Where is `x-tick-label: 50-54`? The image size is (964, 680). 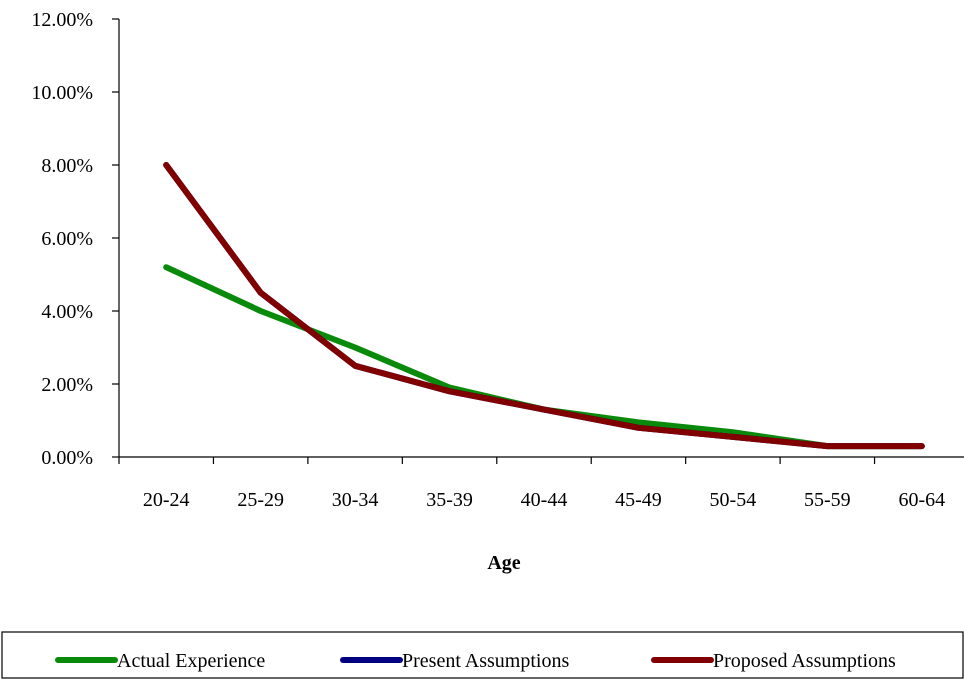
x-tick-label: 50-54 is located at coordinates (733, 500).